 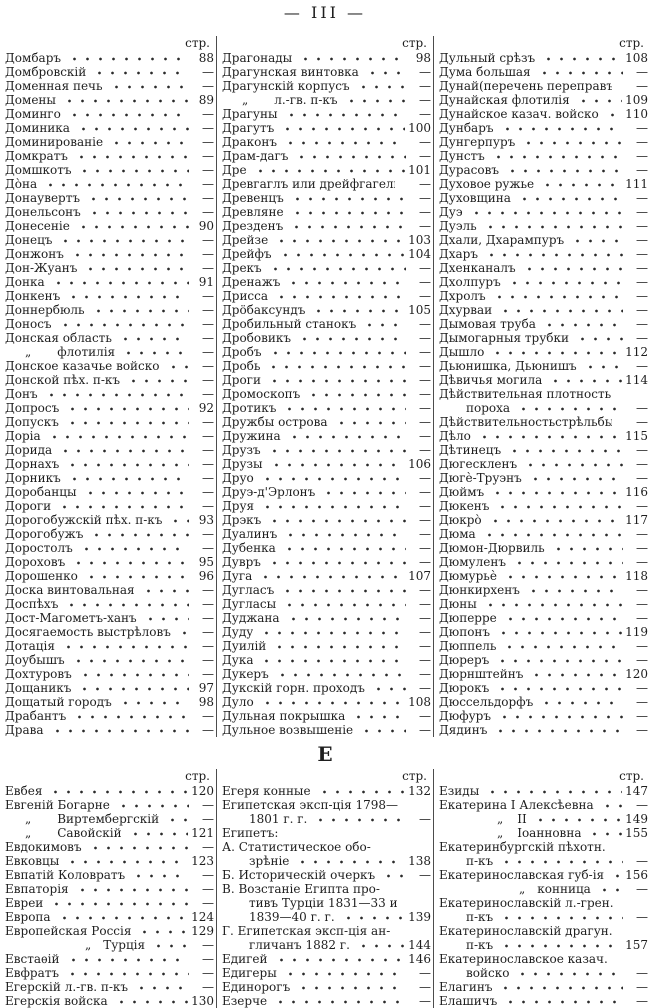 What do you see at coordinates (109, 394) in the screenshot?
I see `index-entry: Донъ —` at bounding box center [109, 394].